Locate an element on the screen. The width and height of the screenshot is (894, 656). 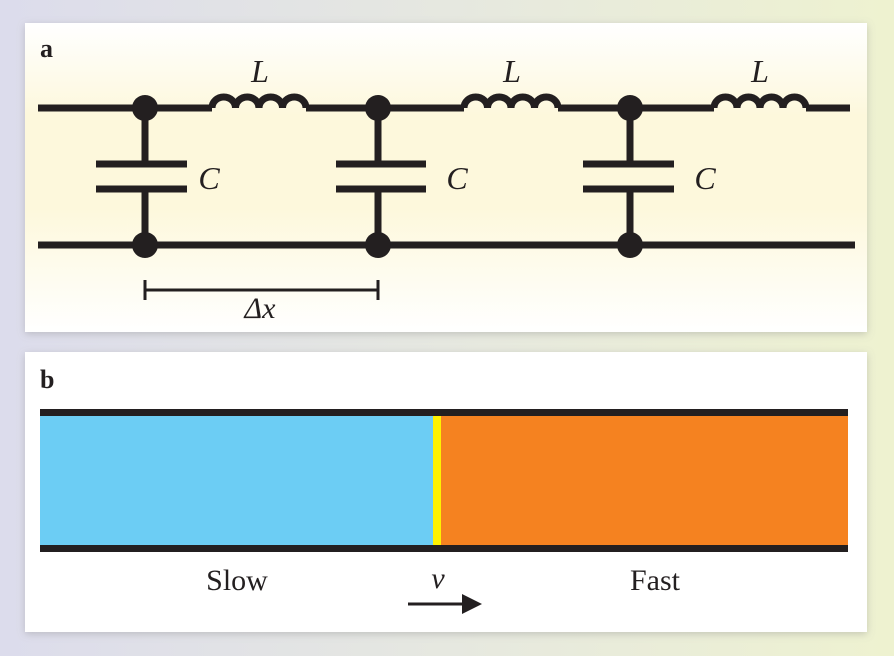
bottom-boundary is located at coordinates (444, 548).